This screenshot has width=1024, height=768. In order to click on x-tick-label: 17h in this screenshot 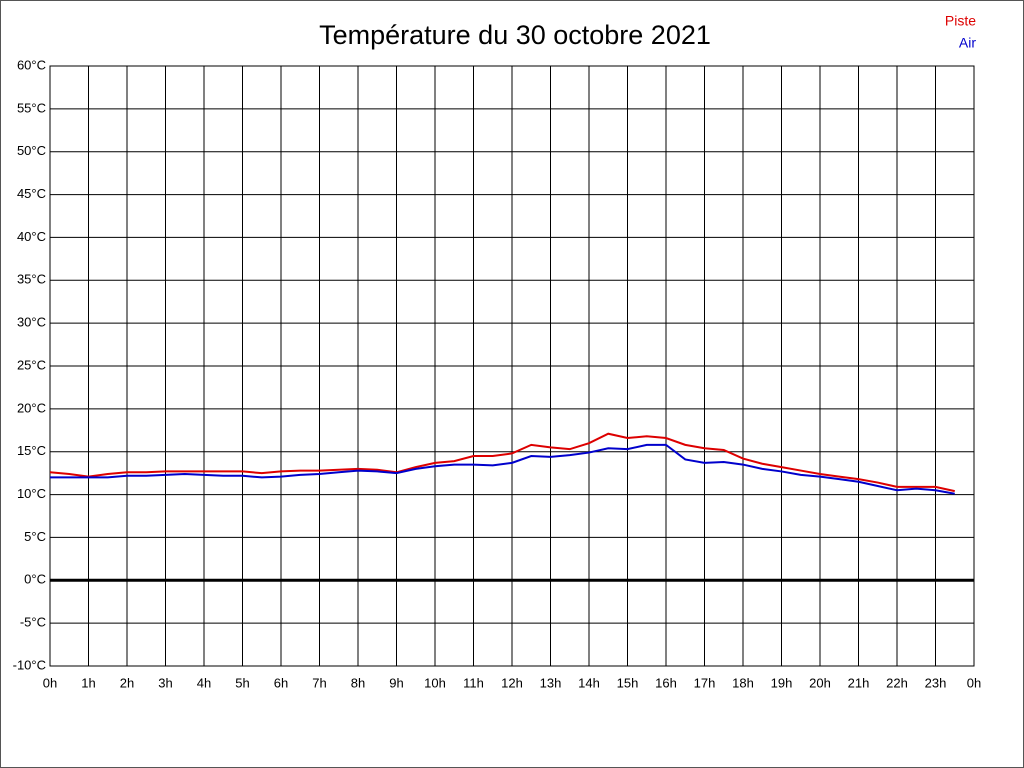, I will do `click(705, 682)`.